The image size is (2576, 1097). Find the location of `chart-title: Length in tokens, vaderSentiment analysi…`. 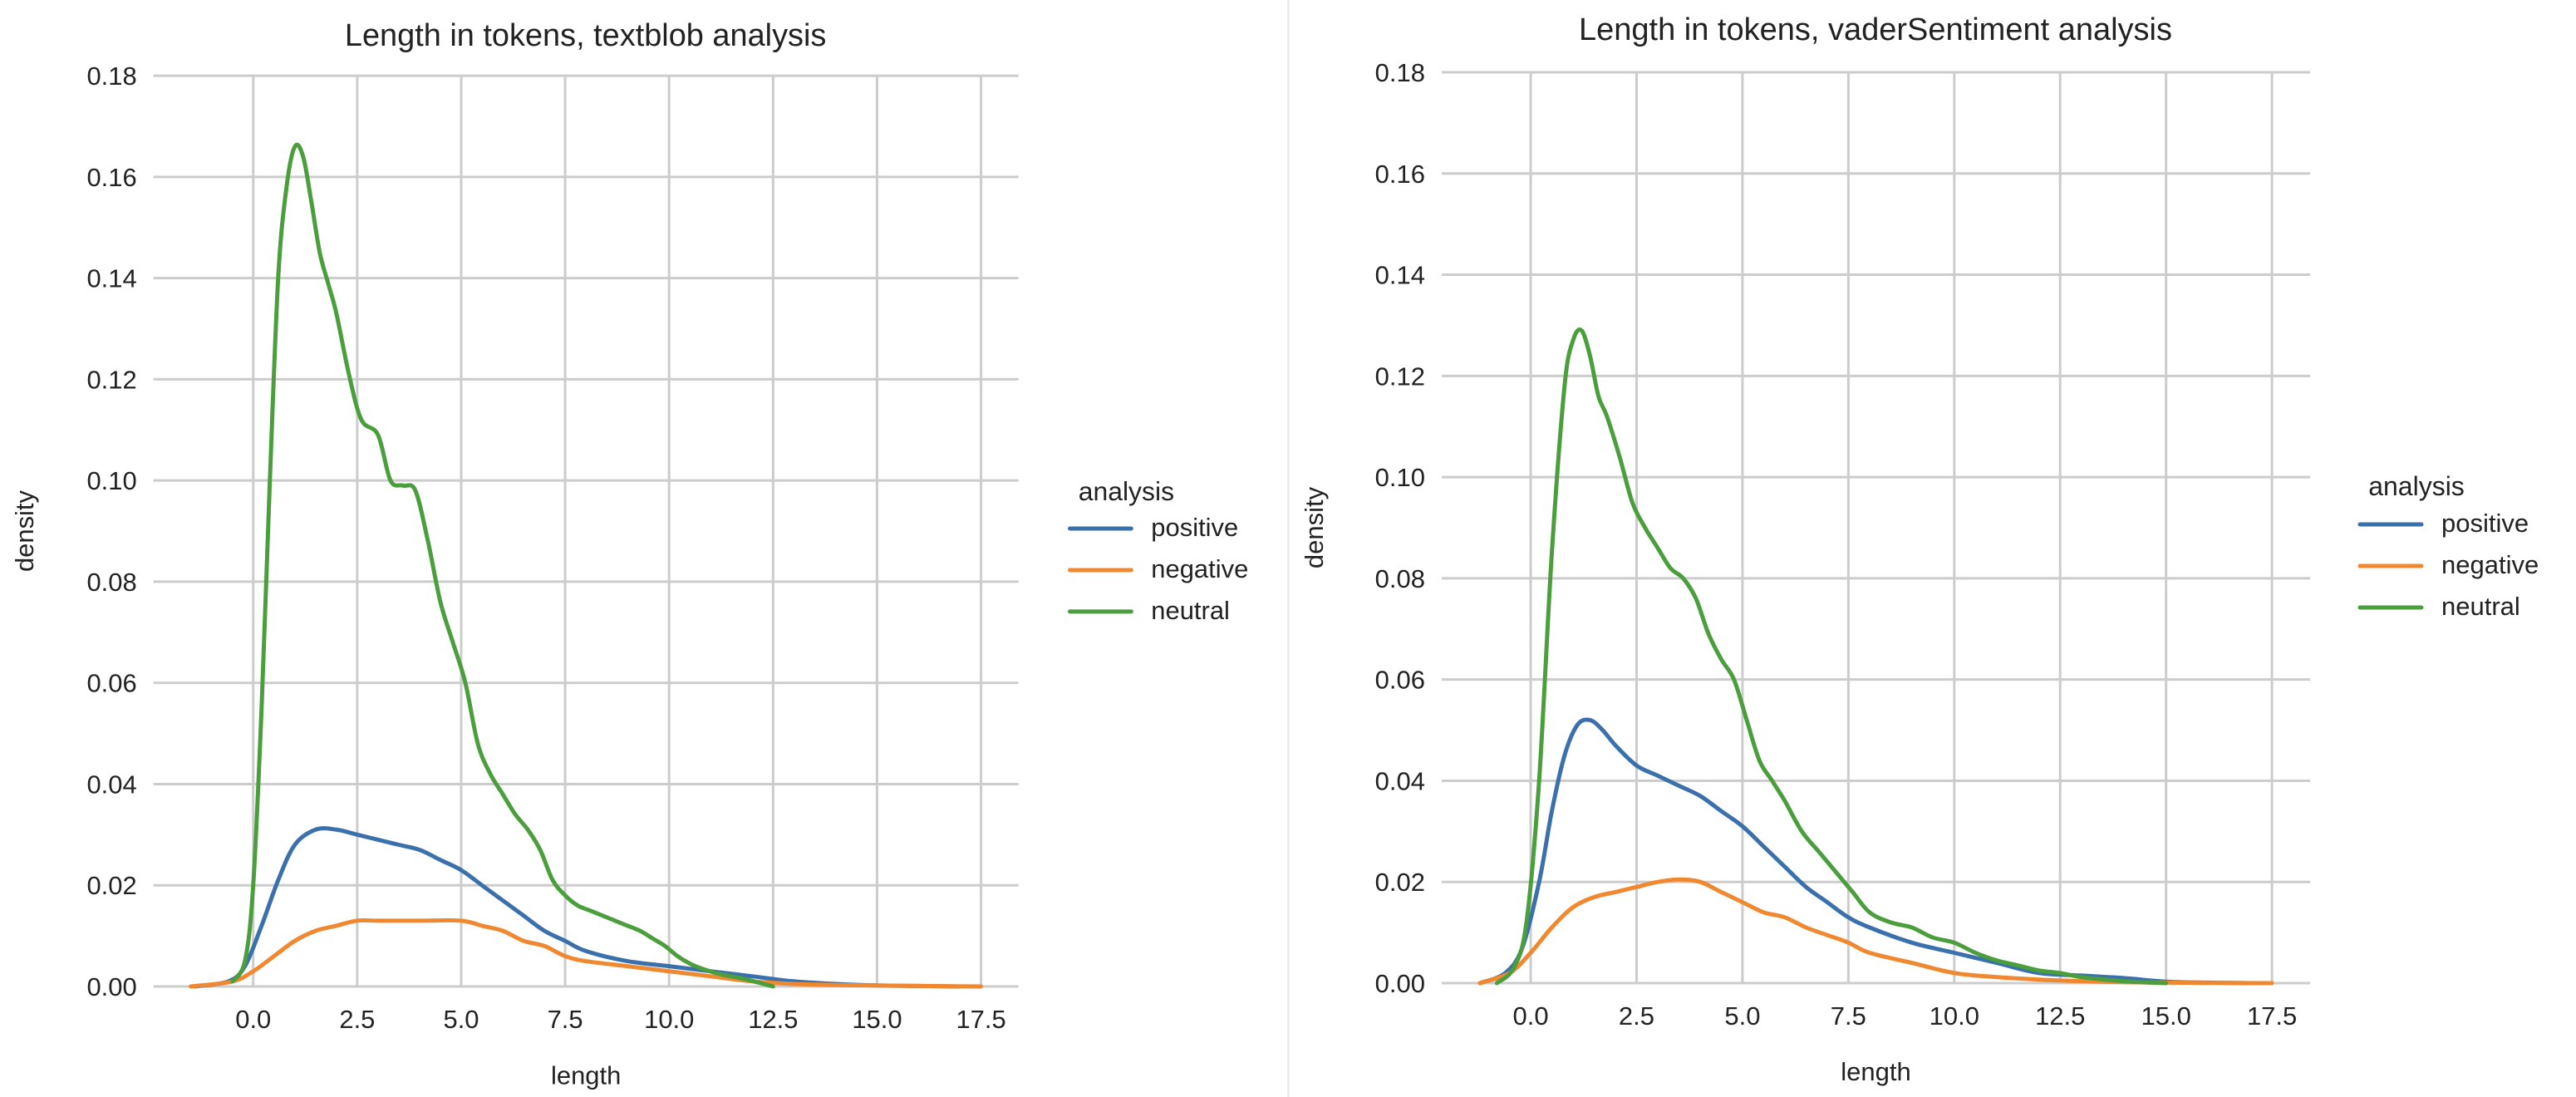

chart-title: Length in tokens, vaderSentiment analysi… is located at coordinates (1875, 30).